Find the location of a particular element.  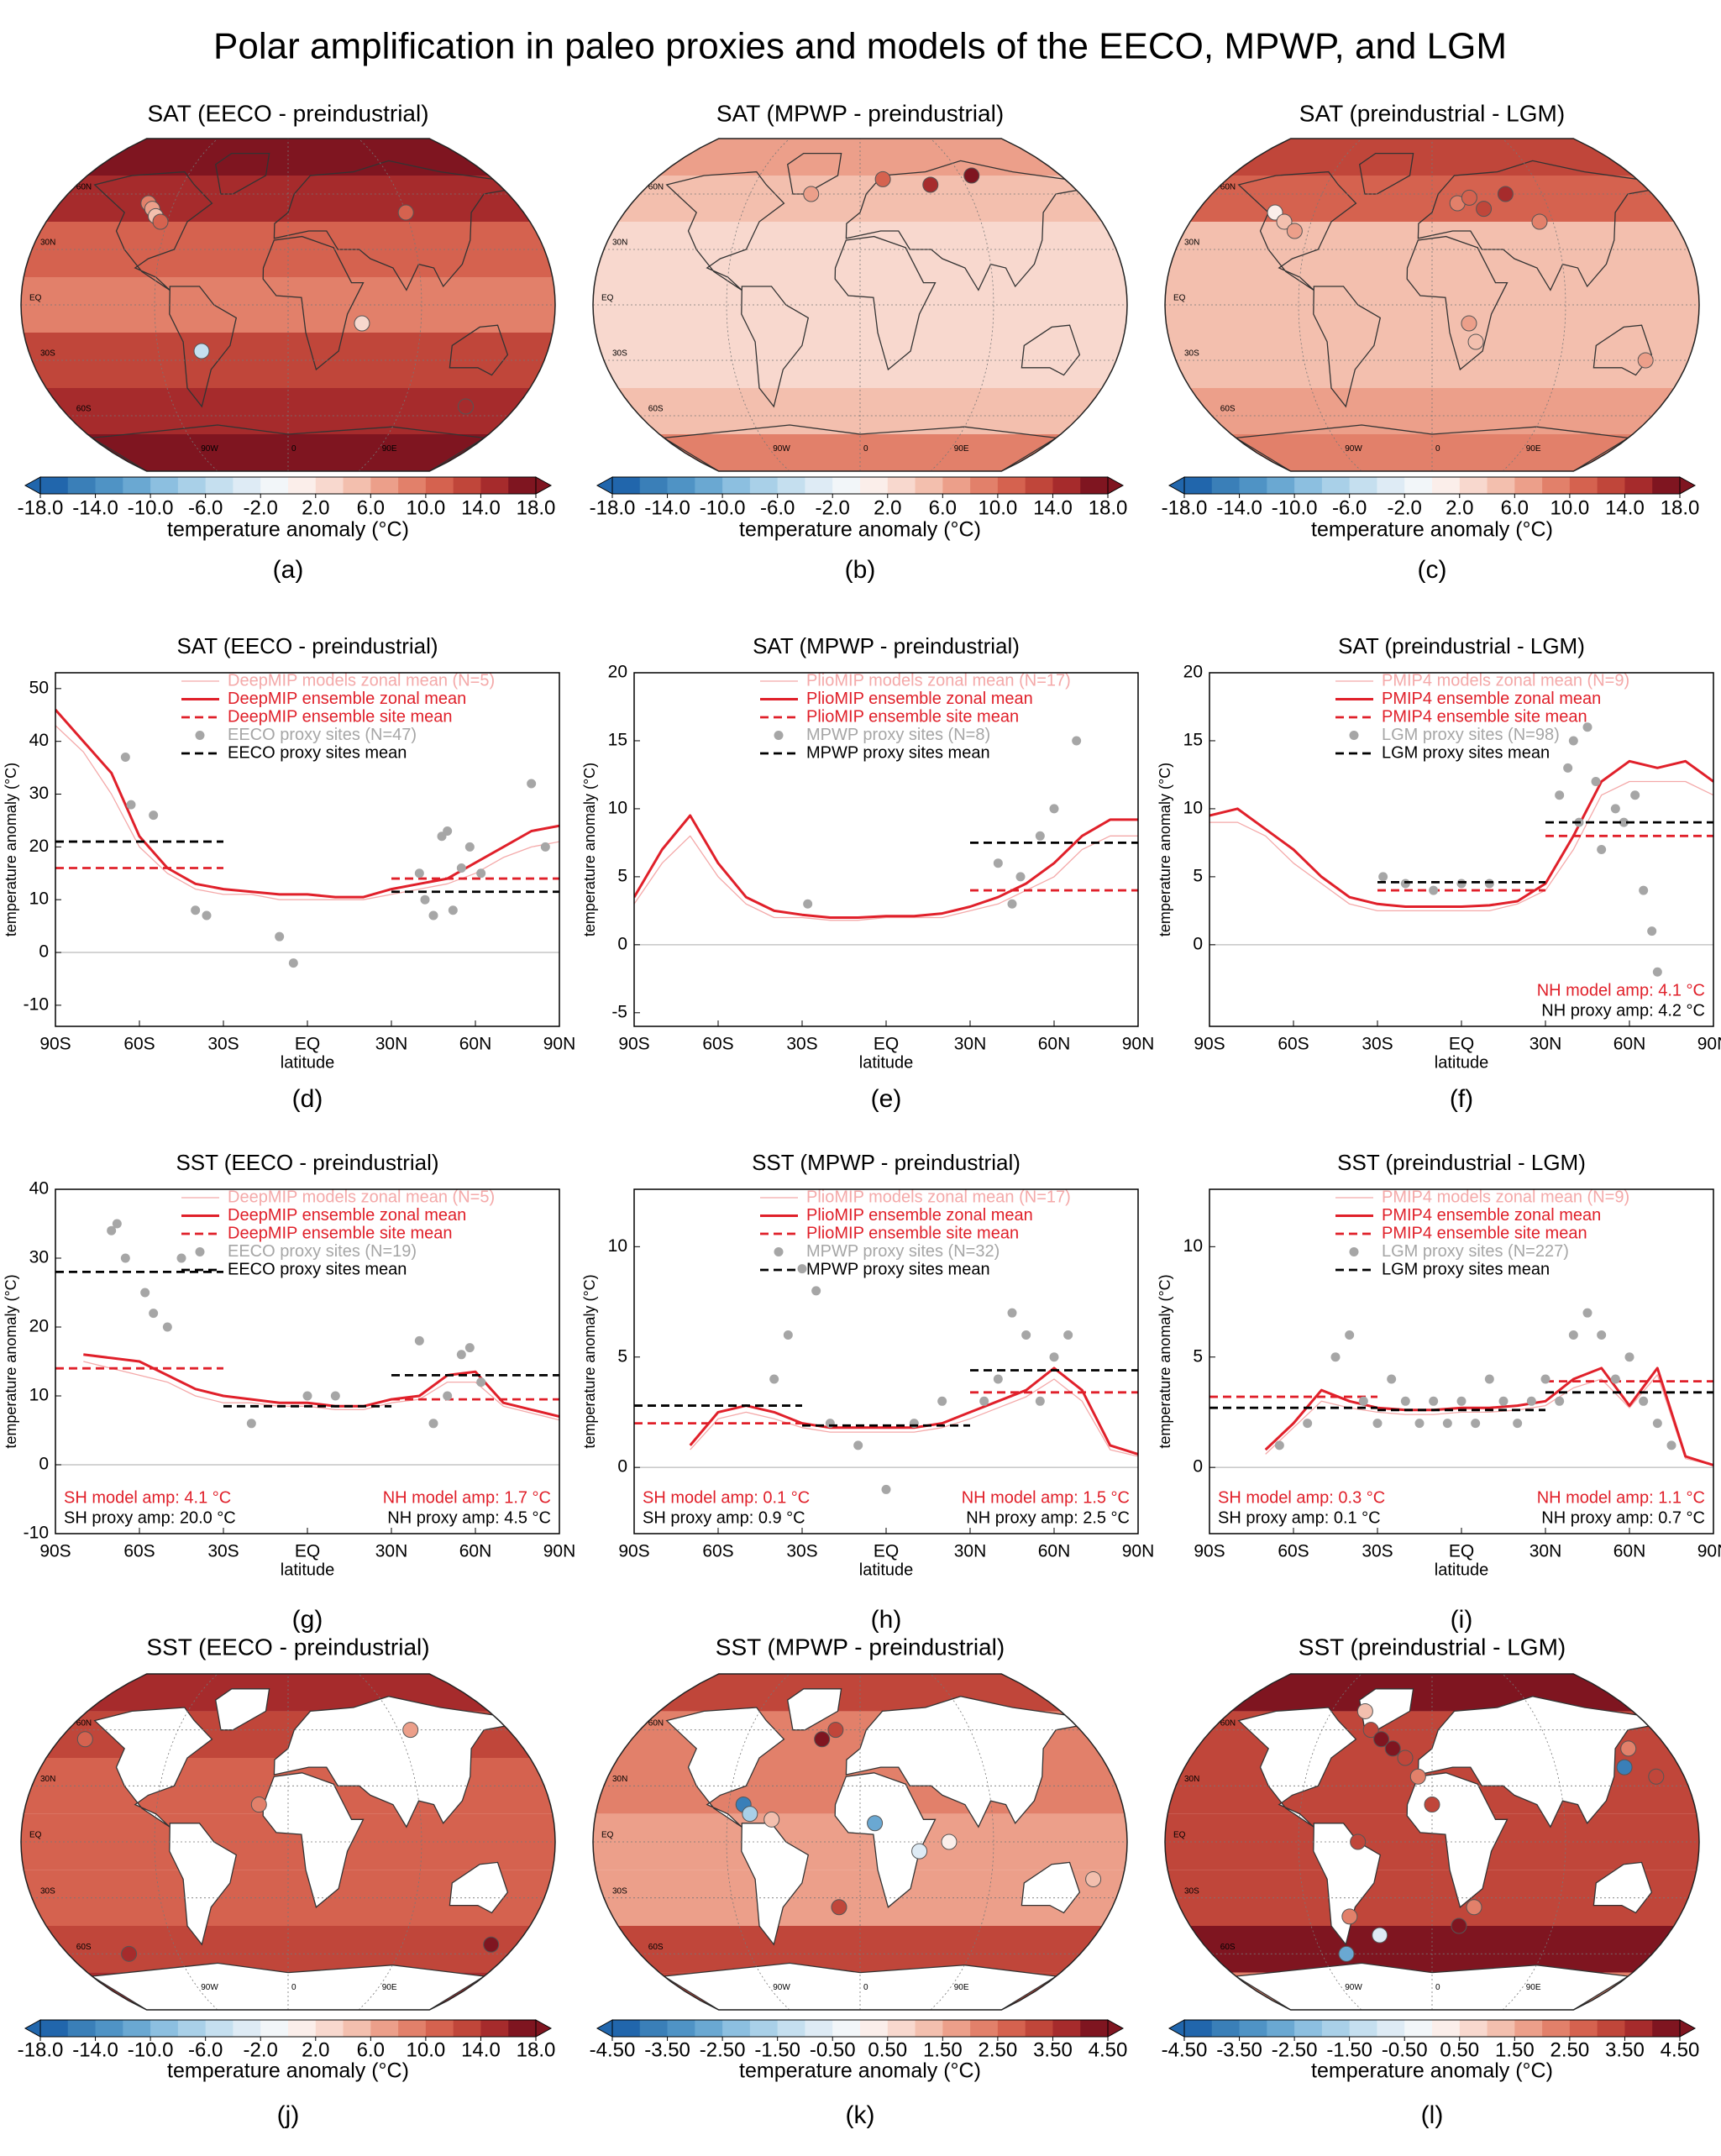

y-tick-label: 20 is located at coordinates (39, 847).